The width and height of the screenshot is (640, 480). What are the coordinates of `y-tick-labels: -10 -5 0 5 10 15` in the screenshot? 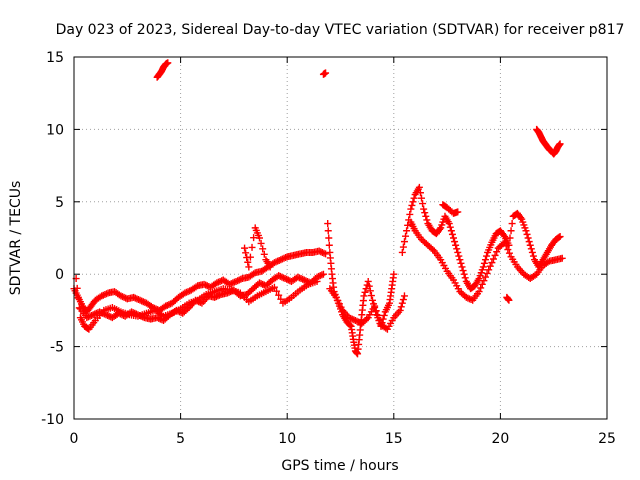 It's located at (52, 239).